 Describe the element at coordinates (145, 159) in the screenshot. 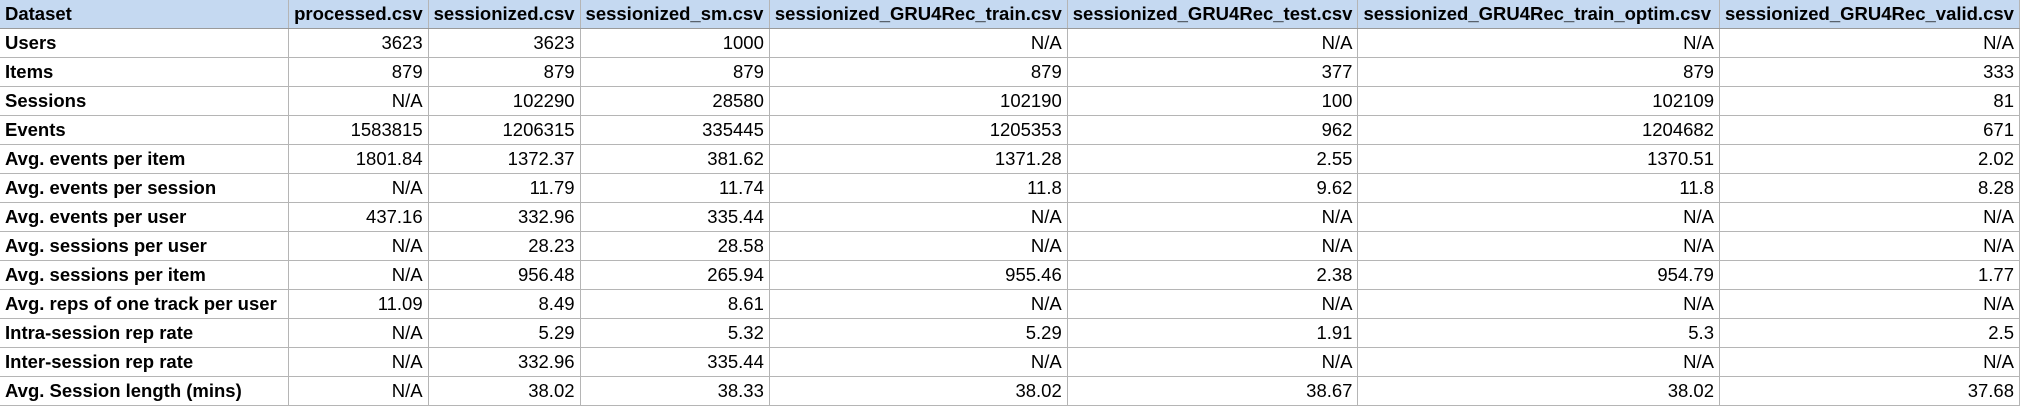

I see `row-label-cell: Avg. events per item` at that location.